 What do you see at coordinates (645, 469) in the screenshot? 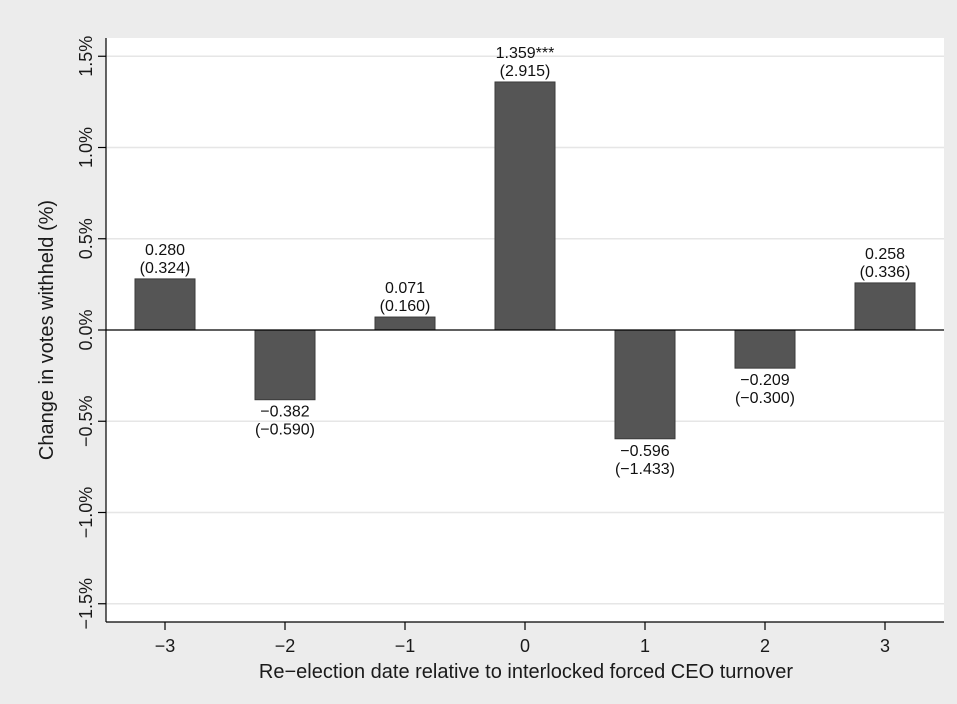
I see `bar-stat-label: (−1.433)` at bounding box center [645, 469].